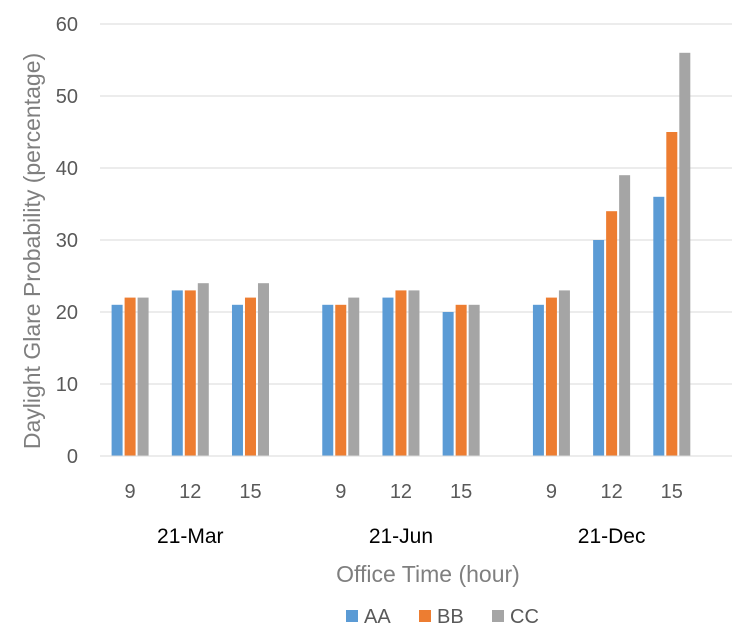  What do you see at coordinates (32, 251) in the screenshot?
I see `y-axis-title: Daylight Glare Probability (percentage)` at bounding box center [32, 251].